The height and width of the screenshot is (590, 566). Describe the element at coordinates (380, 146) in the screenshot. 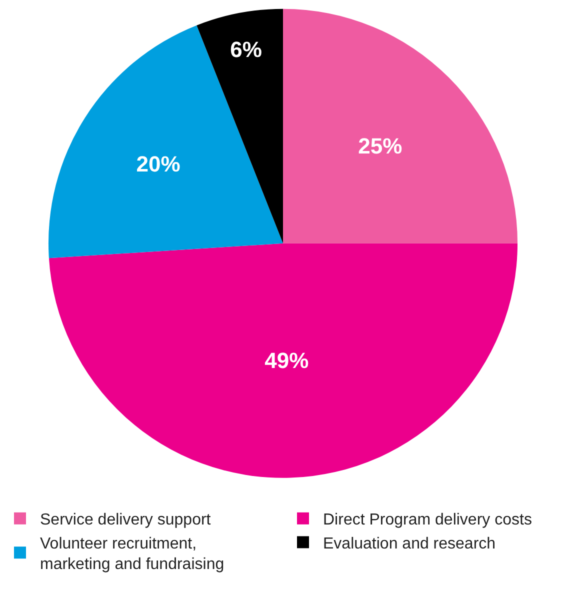

I see `data-label: 25%` at that location.